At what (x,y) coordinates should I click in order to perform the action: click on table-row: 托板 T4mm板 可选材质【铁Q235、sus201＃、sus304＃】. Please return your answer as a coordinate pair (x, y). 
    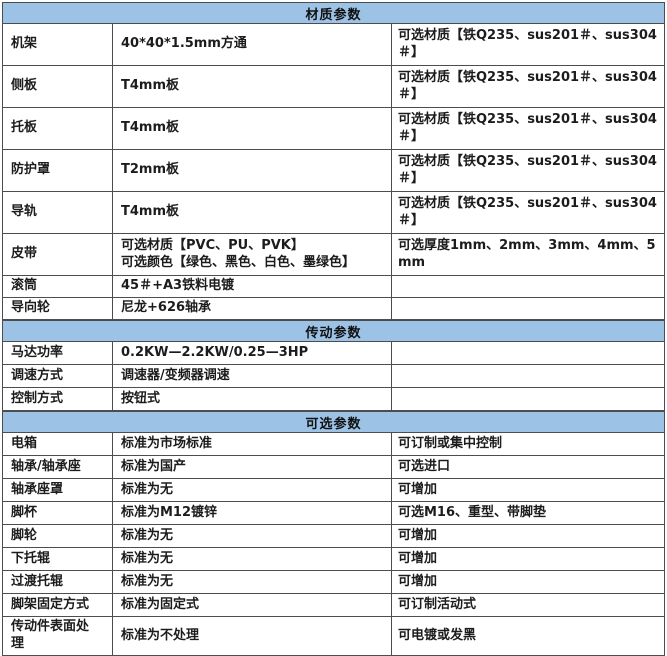
    Looking at the image, I should click on (333, 129).